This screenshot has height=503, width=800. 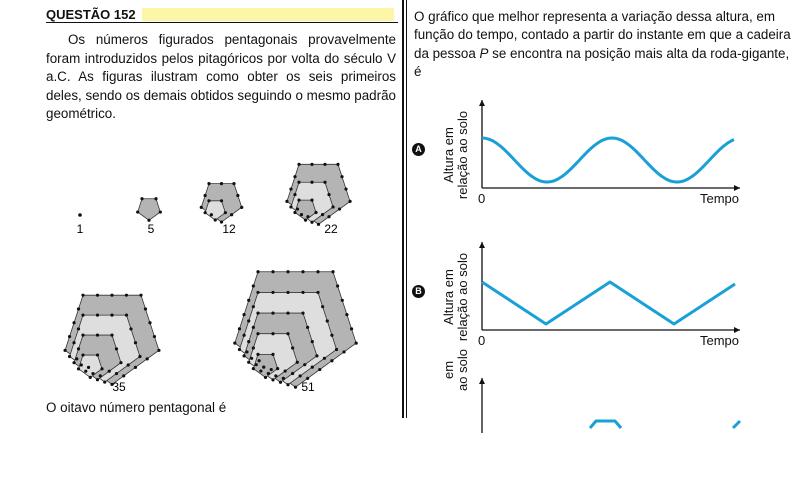 What do you see at coordinates (149, 209) in the screenshot?
I see `pentagon-layer` at bounding box center [149, 209].